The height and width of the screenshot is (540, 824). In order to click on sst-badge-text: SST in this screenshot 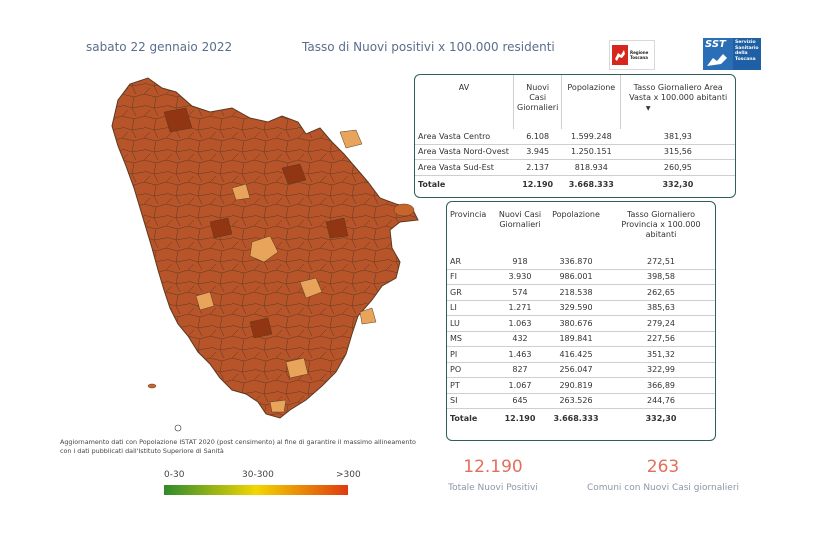, I will do `click(715, 44)`.